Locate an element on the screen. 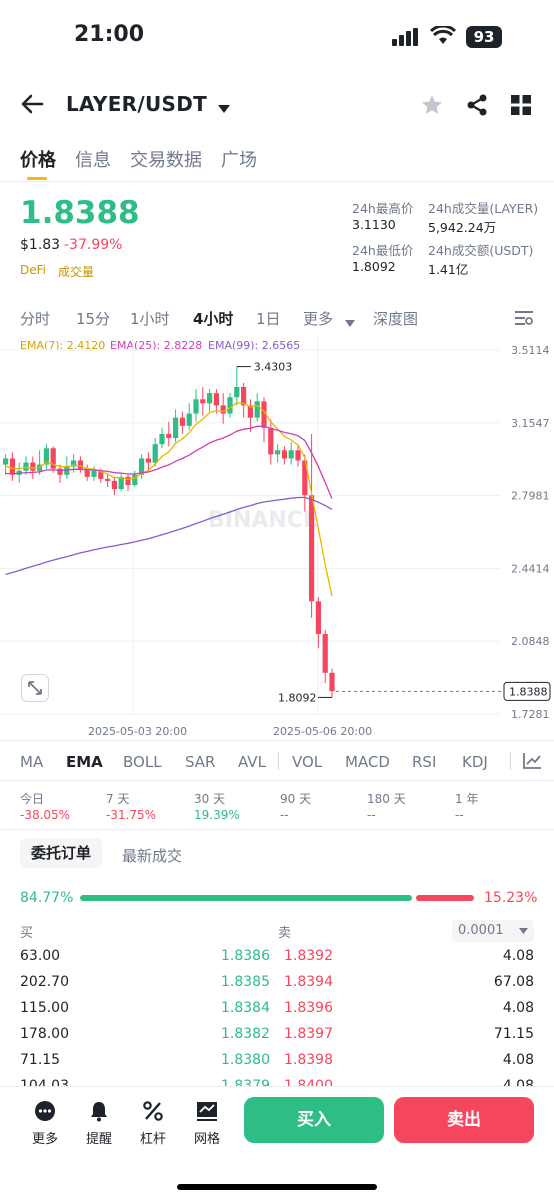 The image size is (554, 1200). current-price-tag is located at coordinates (527, 691).